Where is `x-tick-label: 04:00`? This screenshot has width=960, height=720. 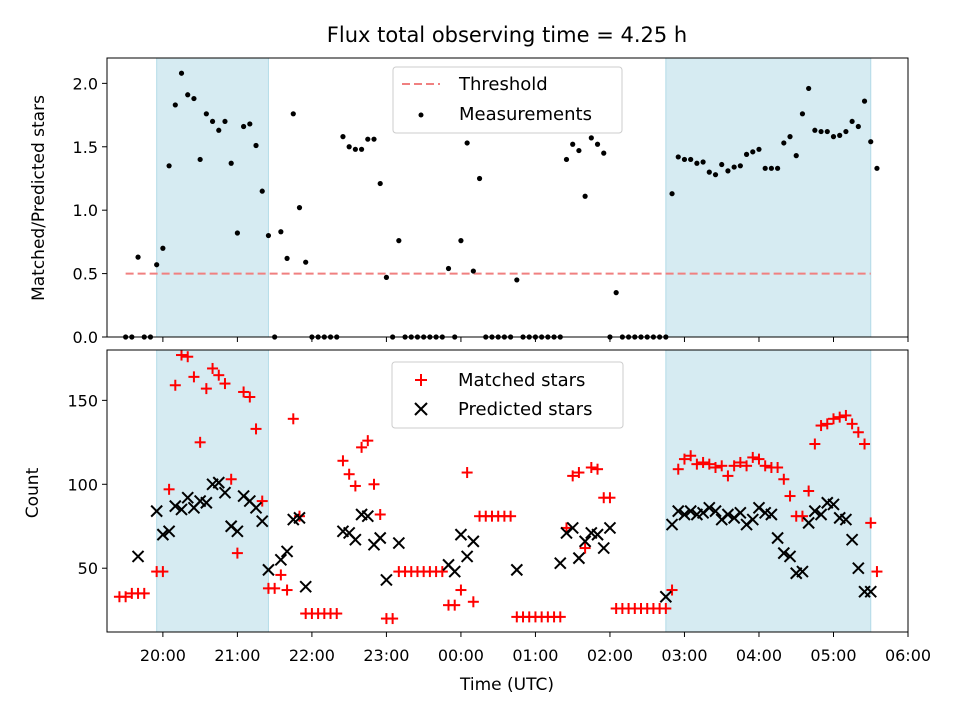
x-tick-label: 04:00 is located at coordinates (759, 655).